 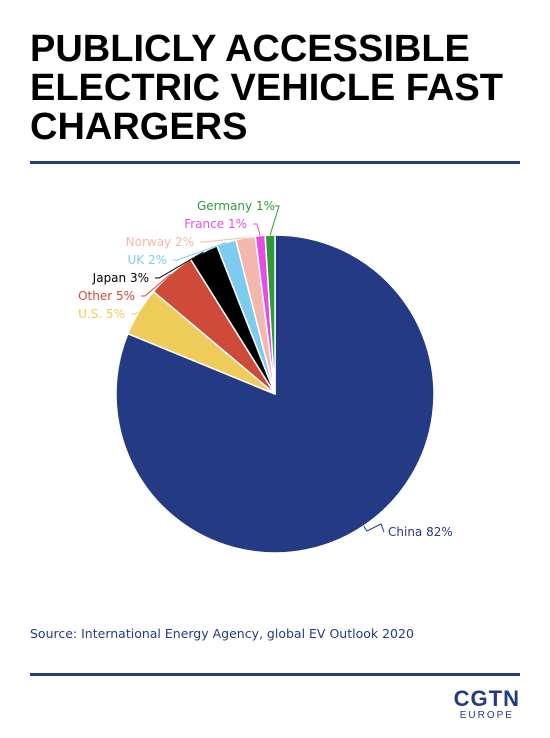 I want to click on leader-line-france, so click(x=257, y=229).